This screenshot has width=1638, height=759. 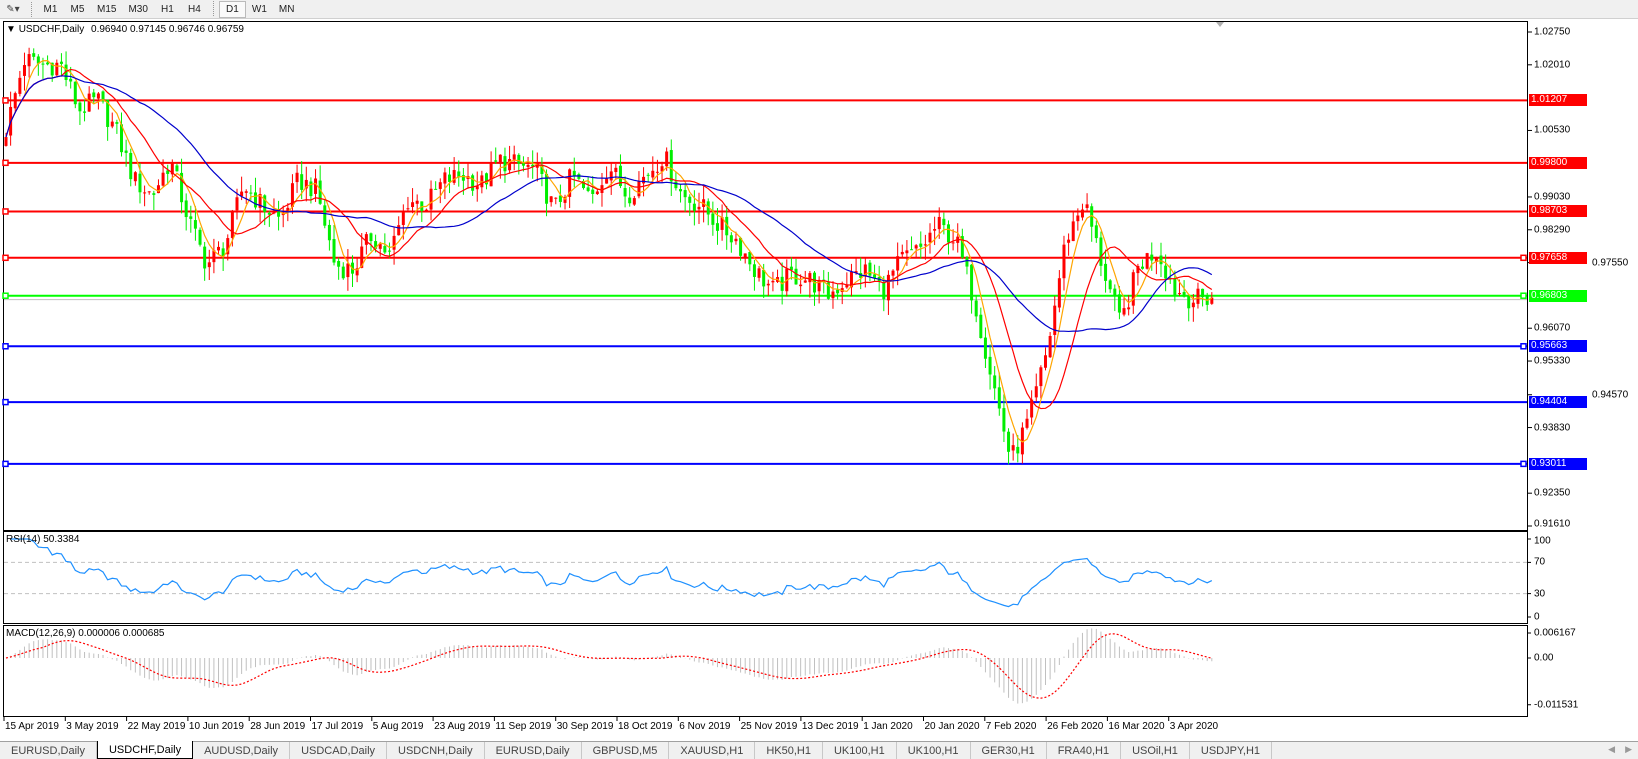 I want to click on price-tick-label: 1.02750, so click(x=1552, y=32).